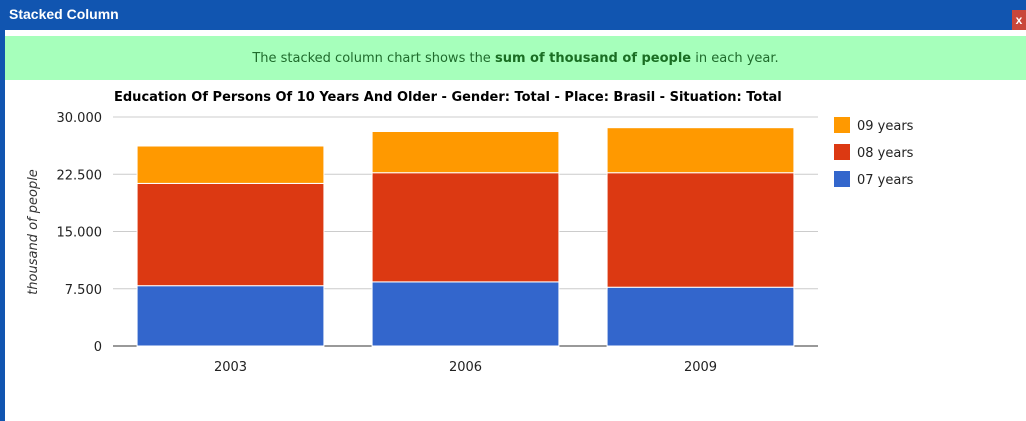  Describe the element at coordinates (64, 14) in the screenshot. I see `window-title: Stacked Column` at that location.